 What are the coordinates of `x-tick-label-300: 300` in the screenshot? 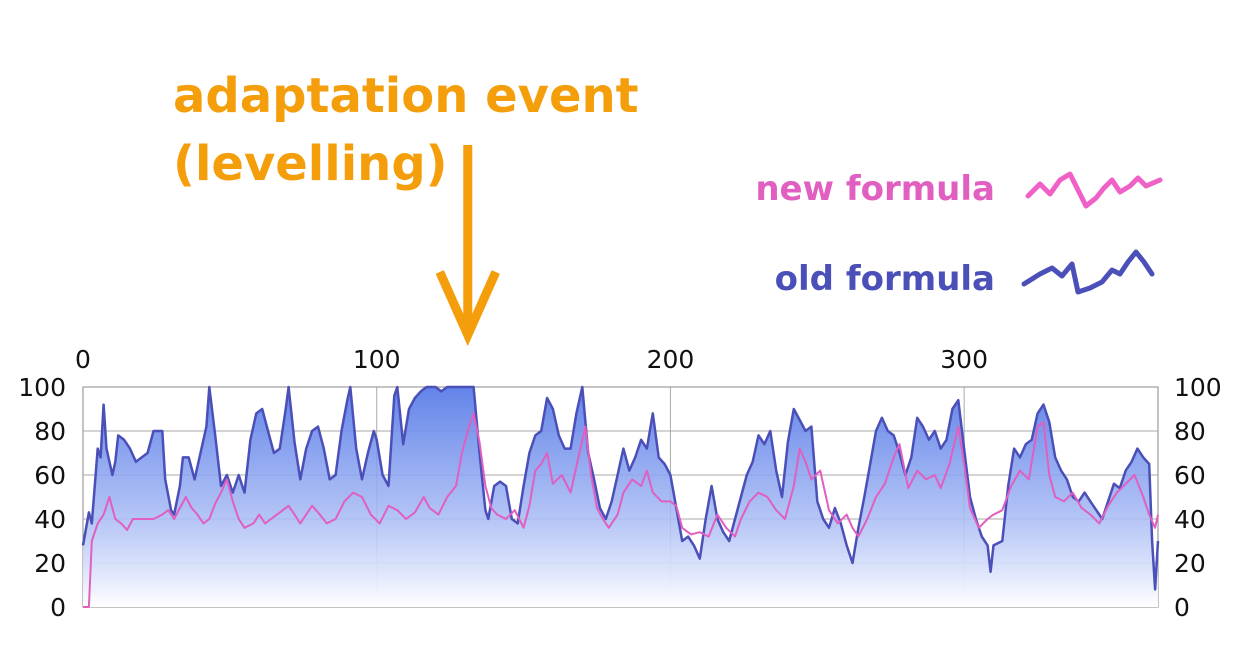 It's located at (964, 359).